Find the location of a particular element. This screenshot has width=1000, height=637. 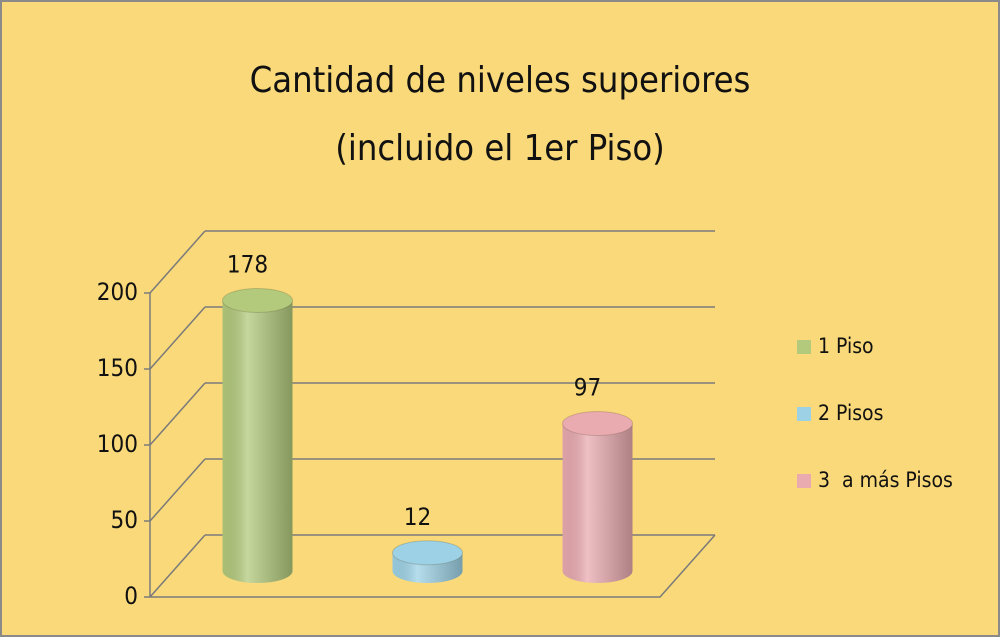

y-tick-label: 0 is located at coordinates (131, 596).